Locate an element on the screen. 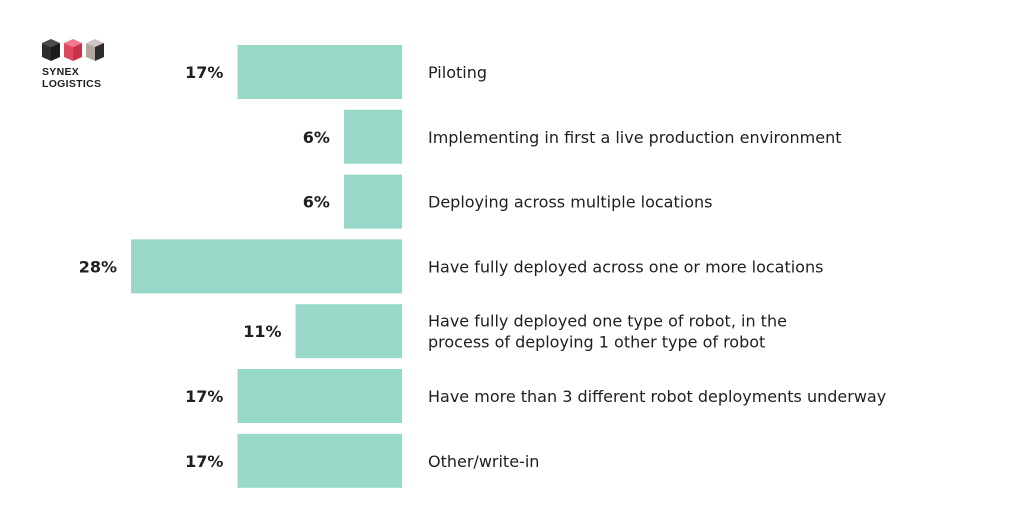 The height and width of the screenshot is (531, 1024). logo-line-1: SYNEX is located at coordinates (61, 72).